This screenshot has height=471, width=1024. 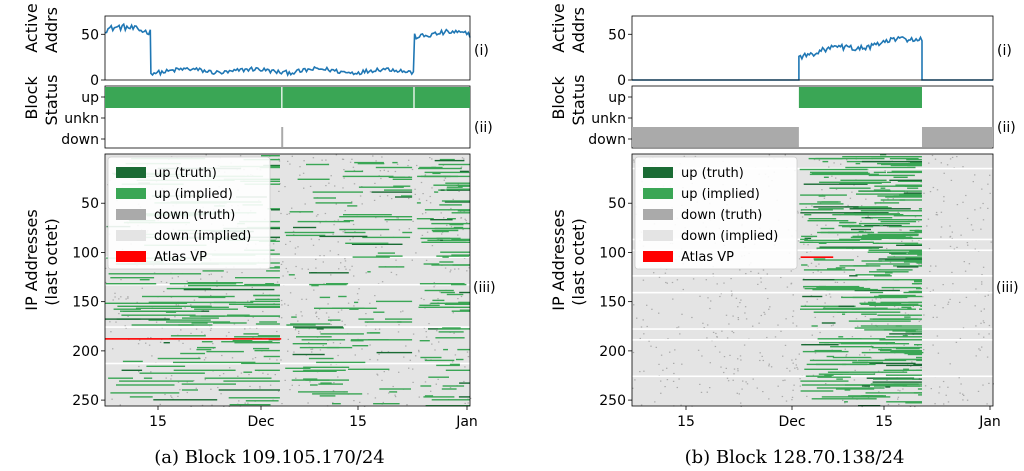 What do you see at coordinates (85, 352) in the screenshot?
I see `ip-y-tick-label: 200` at bounding box center [85, 352].